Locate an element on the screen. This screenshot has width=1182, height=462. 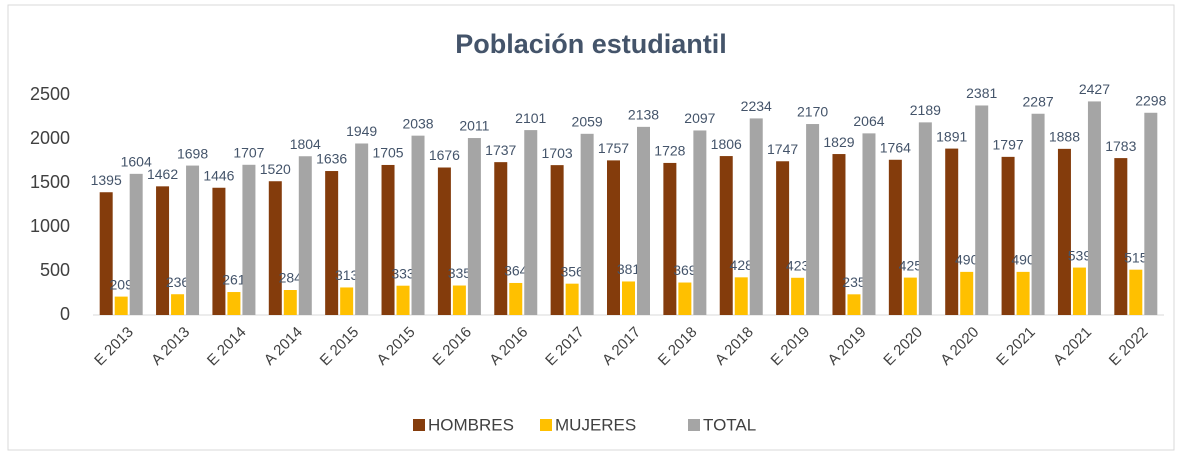
y-tick-label: 2500 is located at coordinates (50, 94).